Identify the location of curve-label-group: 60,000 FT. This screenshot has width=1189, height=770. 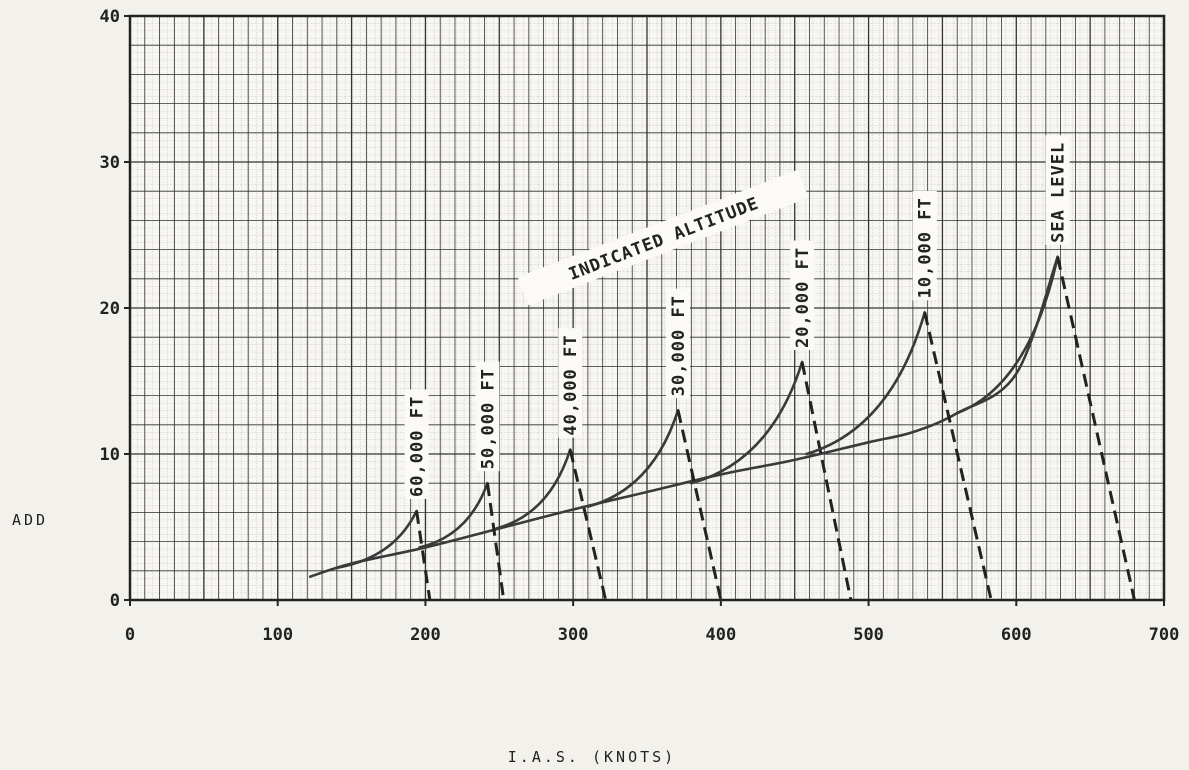
(416, 444).